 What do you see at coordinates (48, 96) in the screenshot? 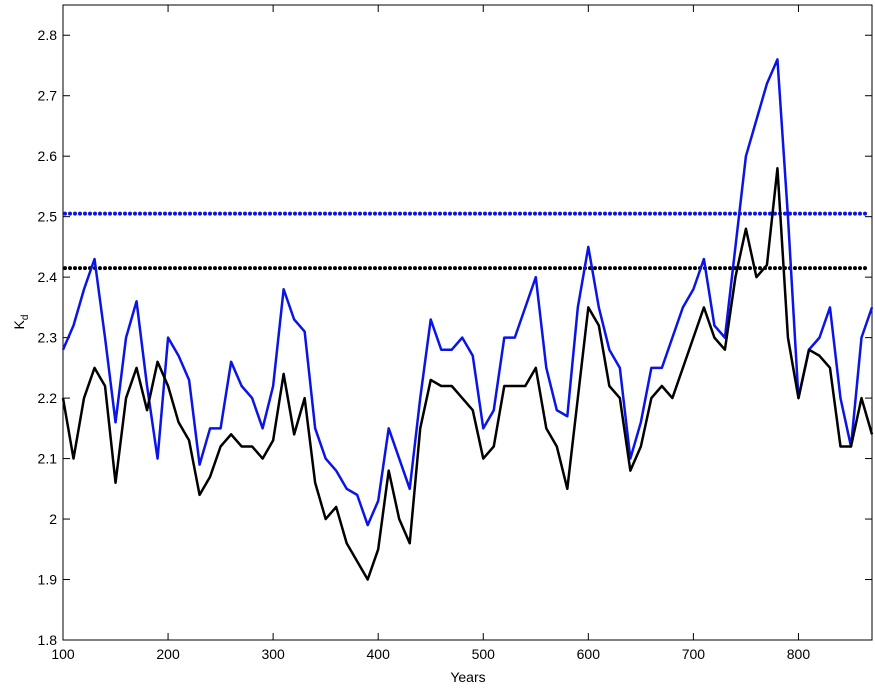
I see `y-tick-label: 2.7` at bounding box center [48, 96].